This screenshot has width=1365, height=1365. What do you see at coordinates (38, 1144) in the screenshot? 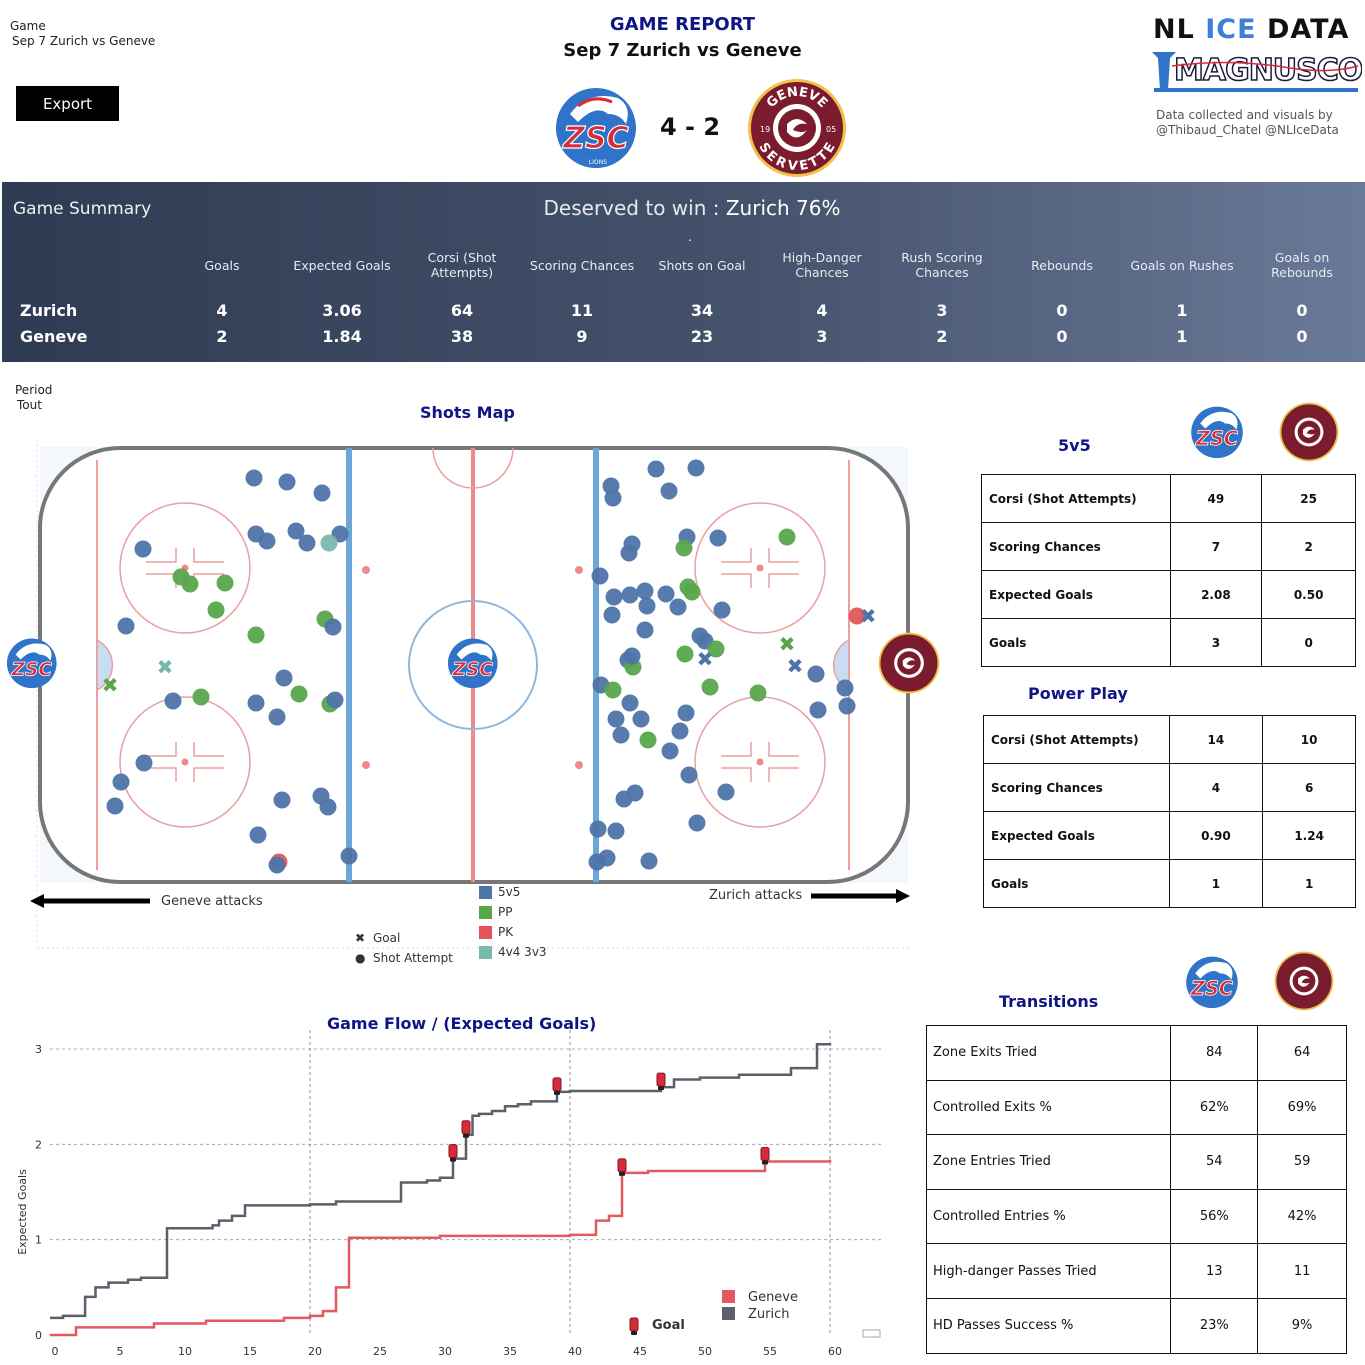
I see `y-tick-label: 2` at bounding box center [38, 1144].